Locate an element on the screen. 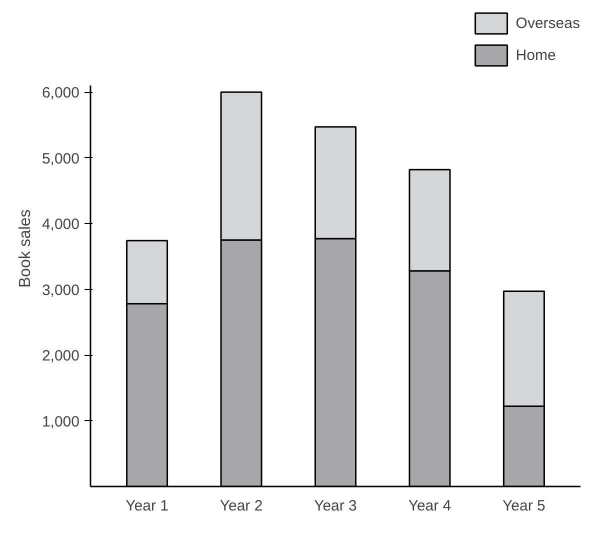 The height and width of the screenshot is (538, 602). legend-label: Home is located at coordinates (536, 55).